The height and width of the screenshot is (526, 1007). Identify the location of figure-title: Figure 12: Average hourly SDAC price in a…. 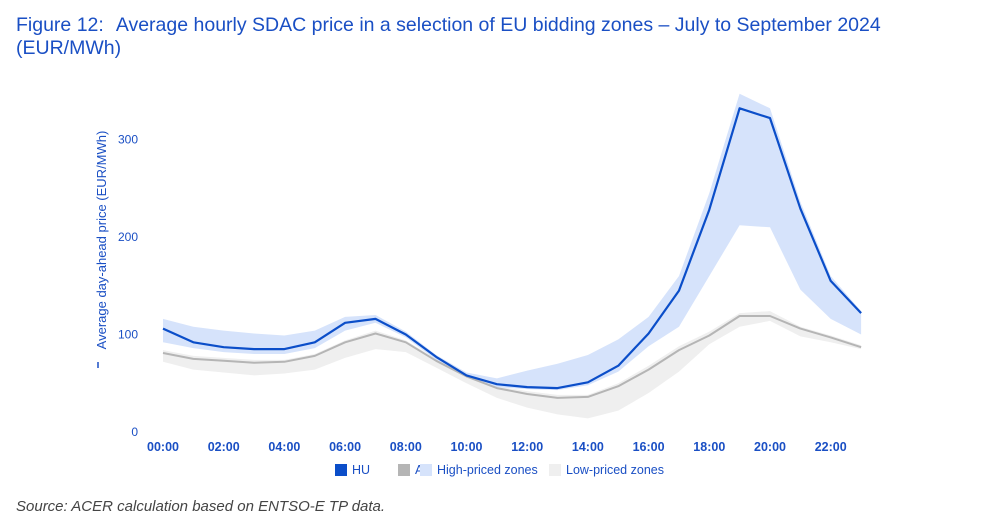
(496, 37).